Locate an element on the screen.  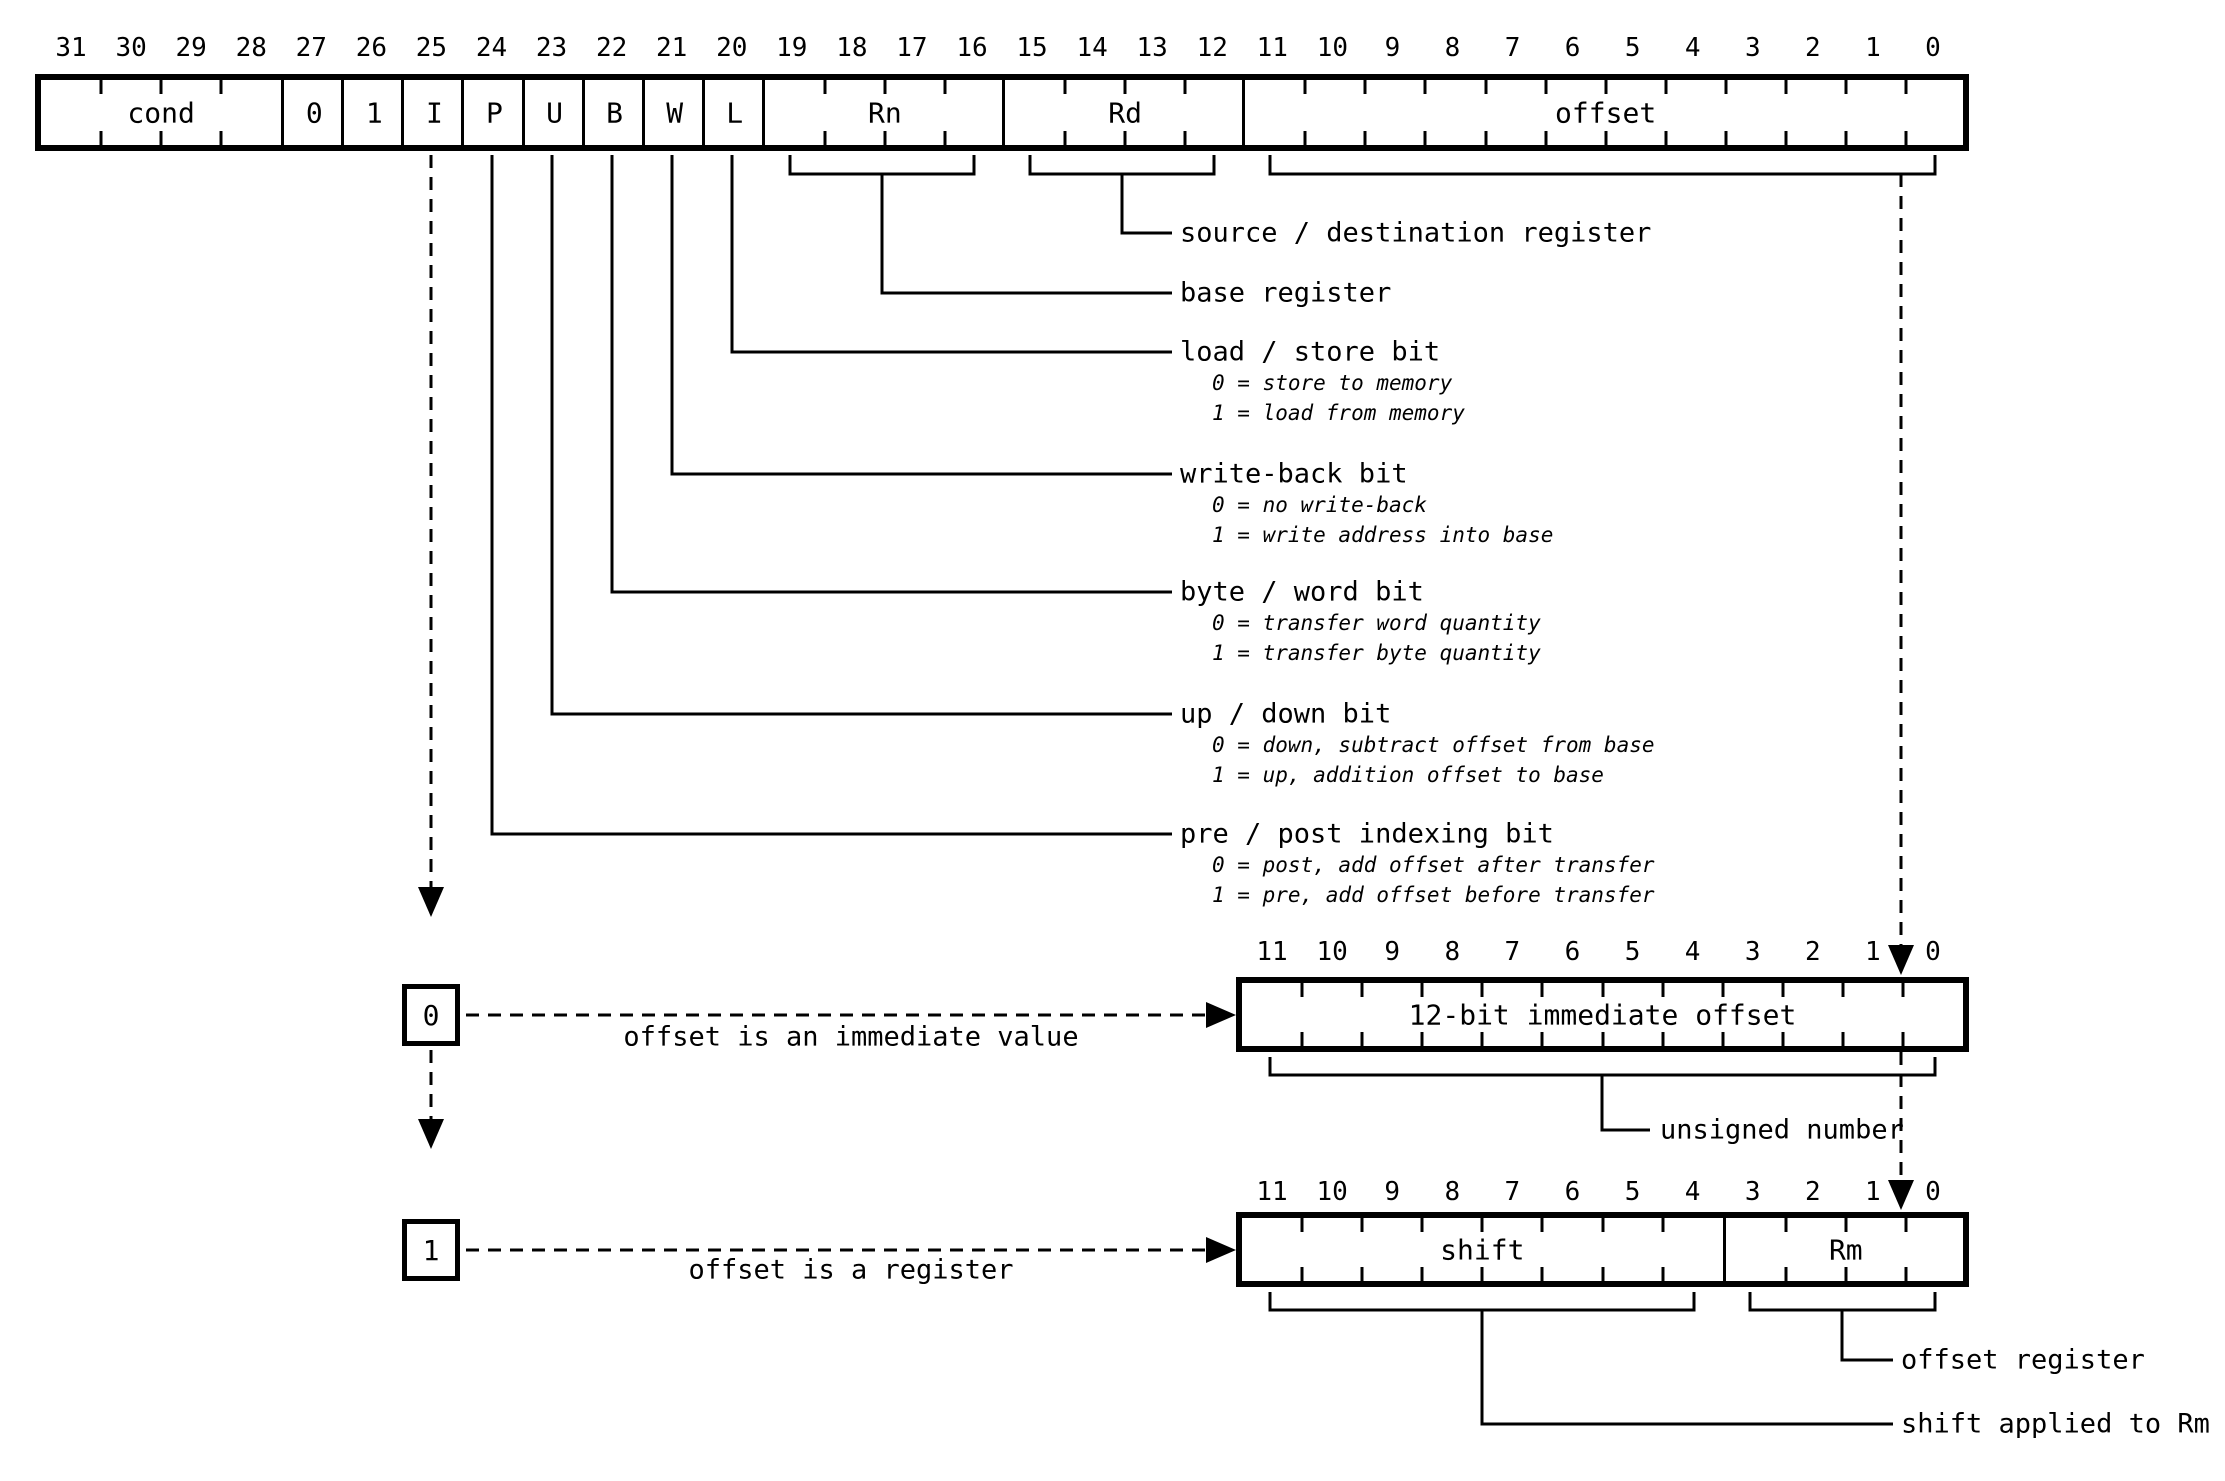
annotation-detail: 1 = load from memory is located at coordinates (1338, 413).